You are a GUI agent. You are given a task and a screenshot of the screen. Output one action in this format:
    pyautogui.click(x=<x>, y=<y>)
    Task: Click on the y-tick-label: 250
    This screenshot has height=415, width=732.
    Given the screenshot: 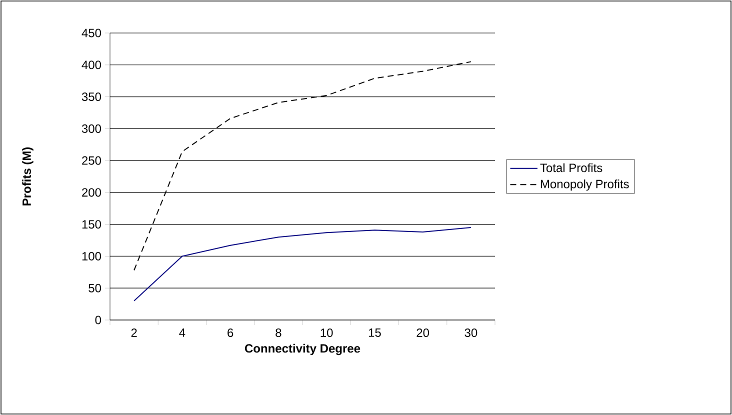 What is the action you would take?
    pyautogui.click(x=92, y=160)
    